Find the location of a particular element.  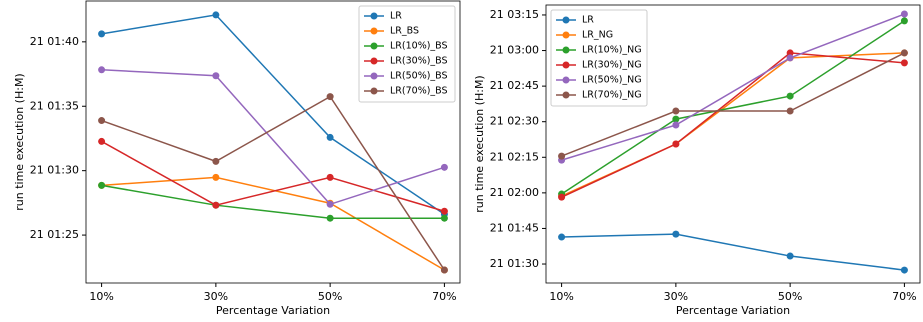

legend-label: LR(30%)_NG is located at coordinates (612, 65).